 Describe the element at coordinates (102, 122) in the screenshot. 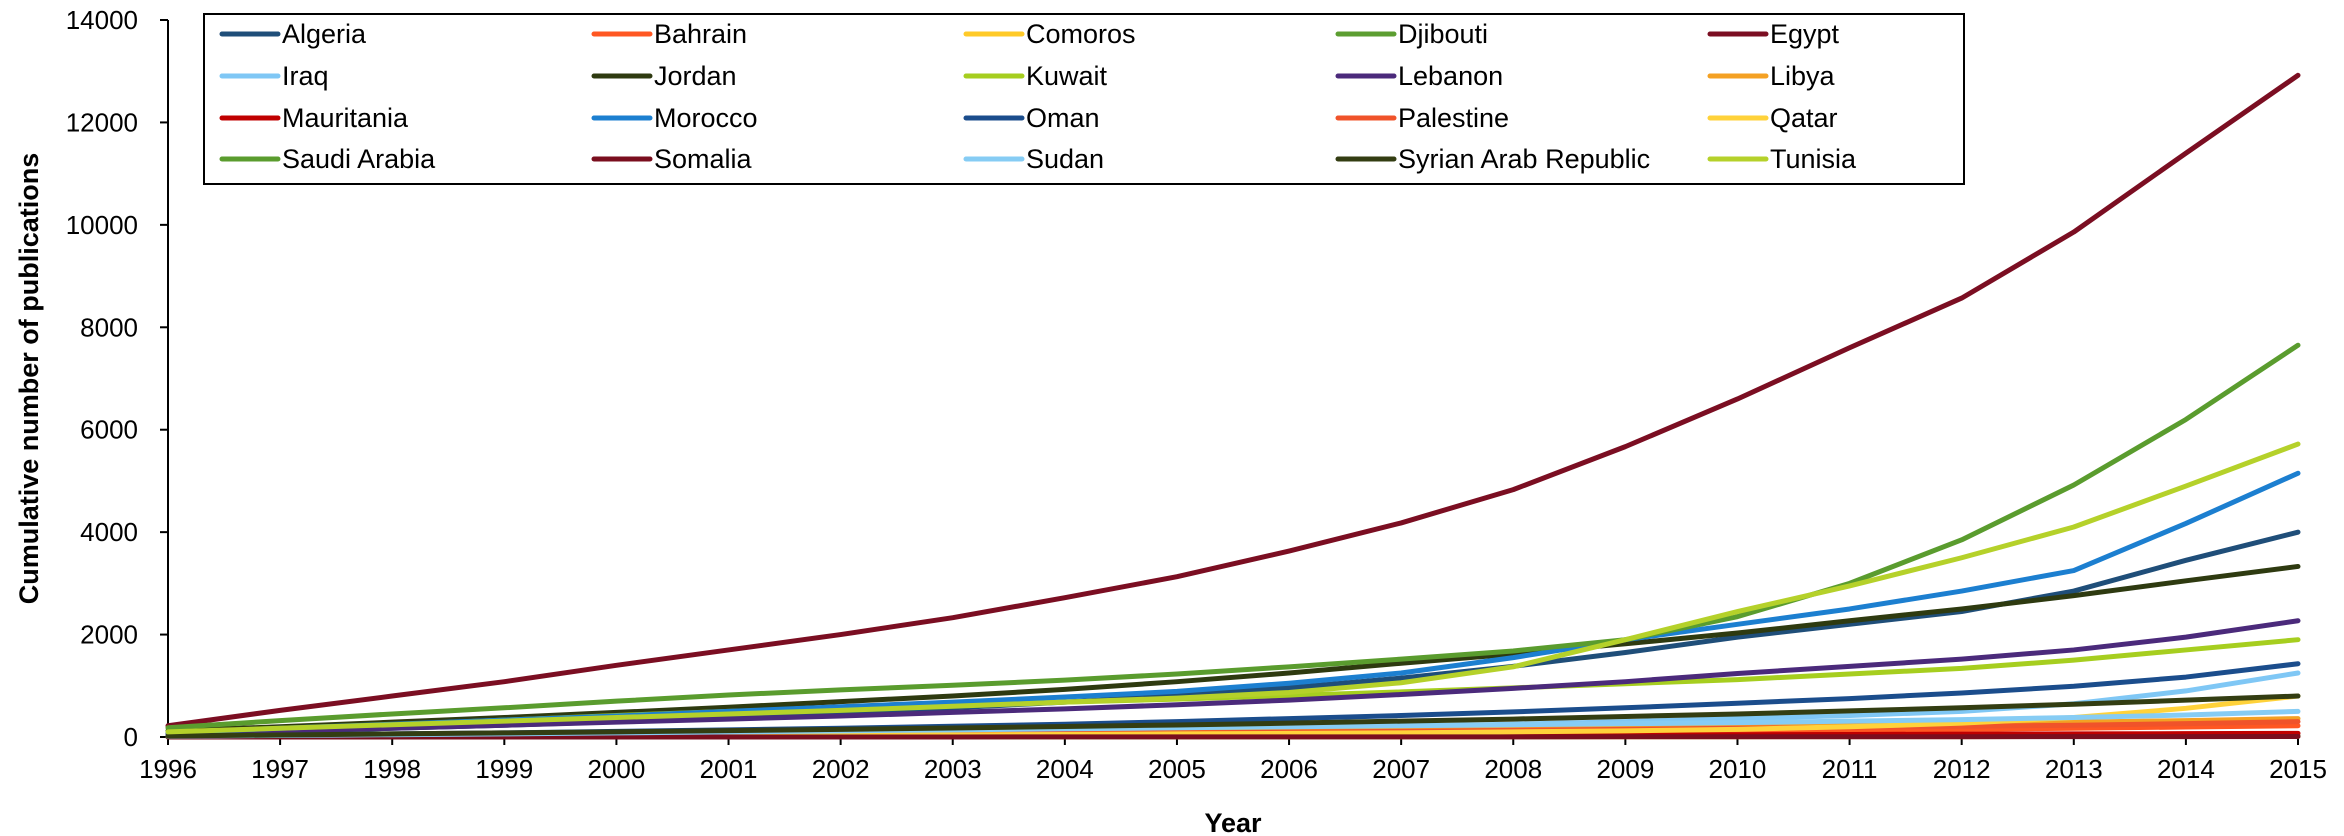

I see `y-tick-label: 12000` at that location.